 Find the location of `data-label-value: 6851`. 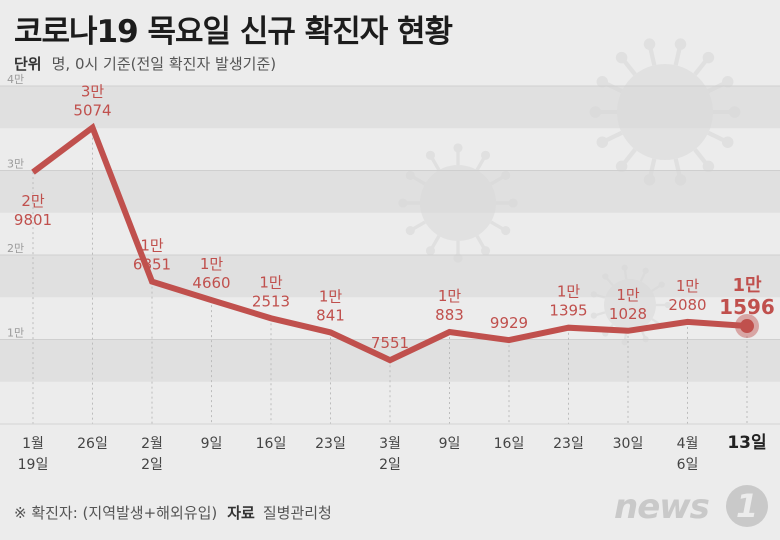

data-label-value: 6851 is located at coordinates (152, 265).